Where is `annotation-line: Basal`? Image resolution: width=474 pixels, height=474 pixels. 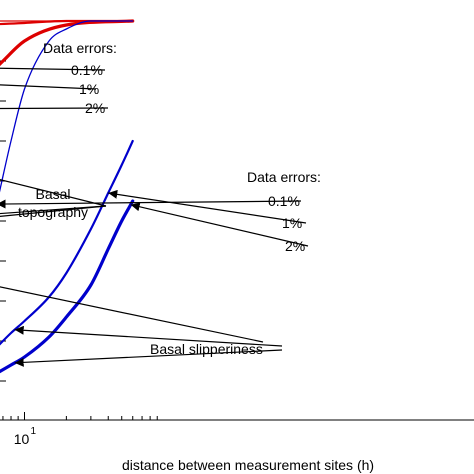 annotation-line: Basal is located at coordinates (52, 194).